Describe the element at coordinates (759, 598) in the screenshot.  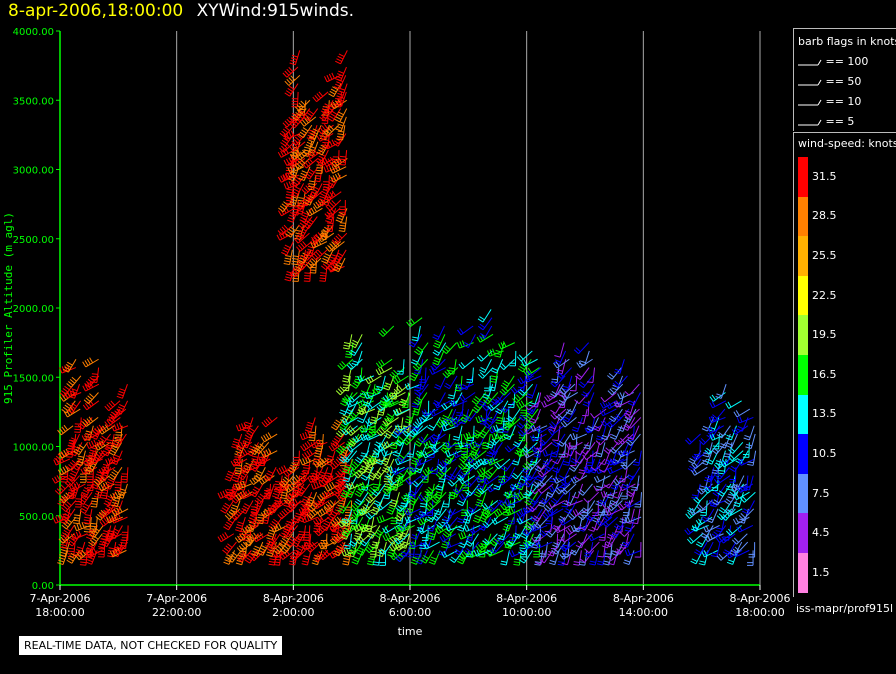
I see `x-tick-label: 8-Apr-2006` at that location.